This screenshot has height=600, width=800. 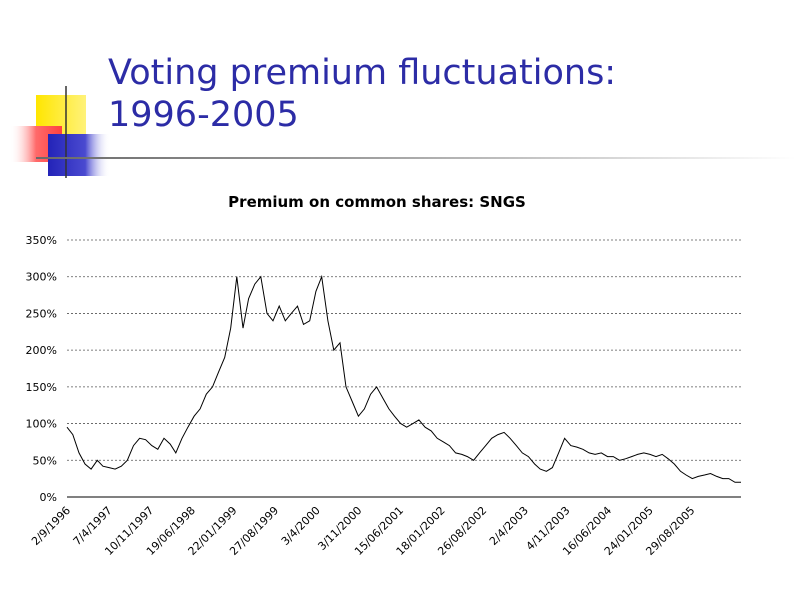 I want to click on slide-title-line-1: Voting premium fluctuations:, so click(x=362, y=73).